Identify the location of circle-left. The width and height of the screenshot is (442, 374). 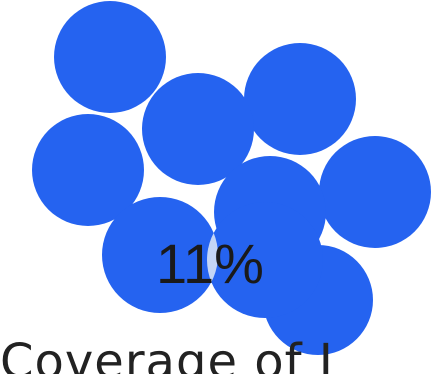
(88, 170).